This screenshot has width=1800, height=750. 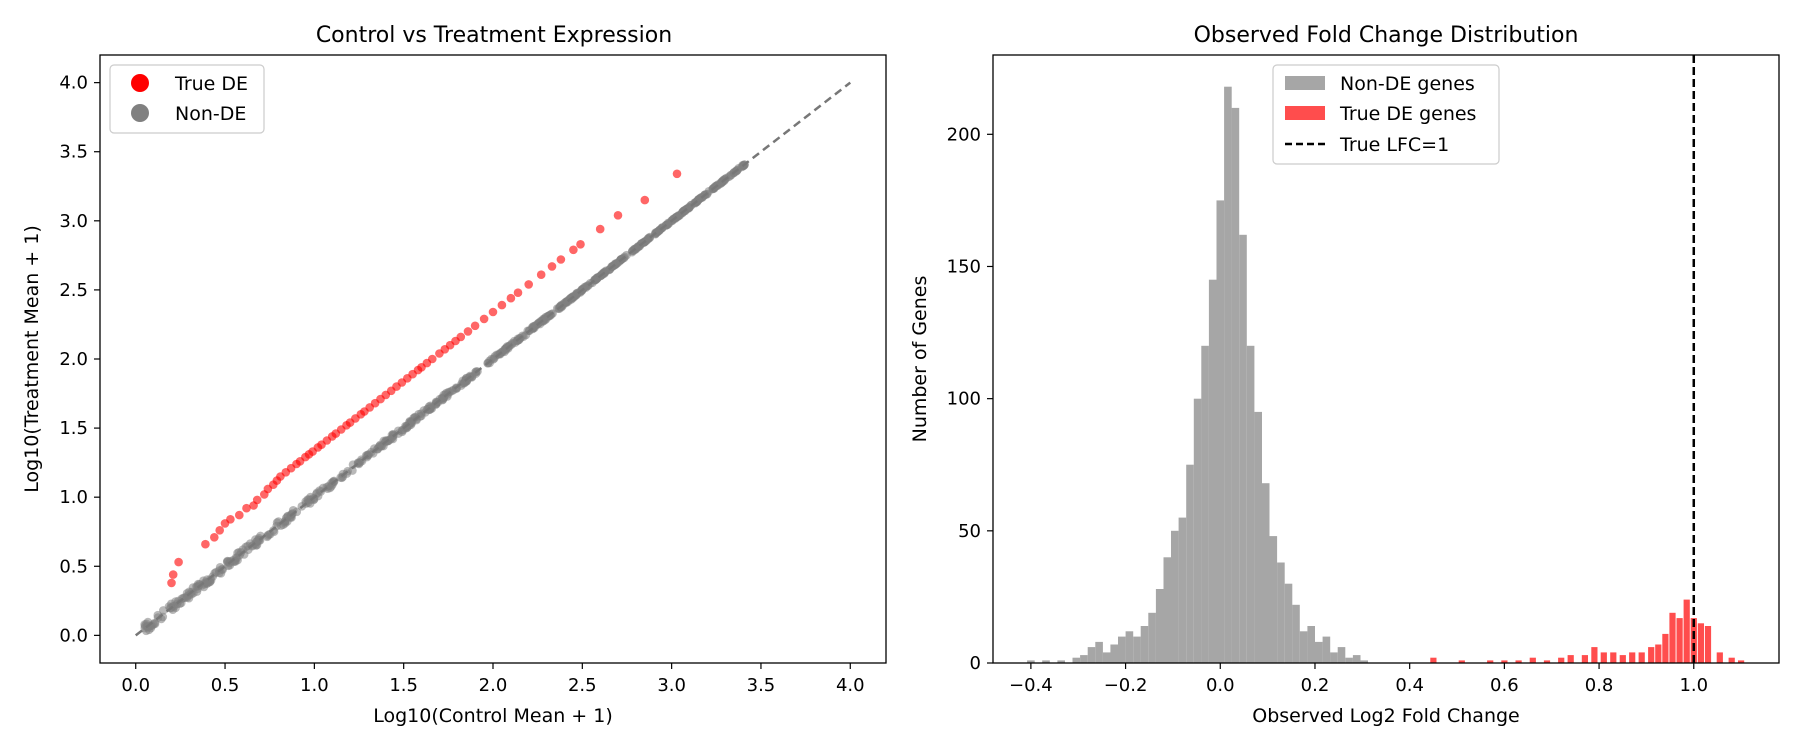 I want to click on x-tick-label: −0.4, so click(x=1031, y=685).